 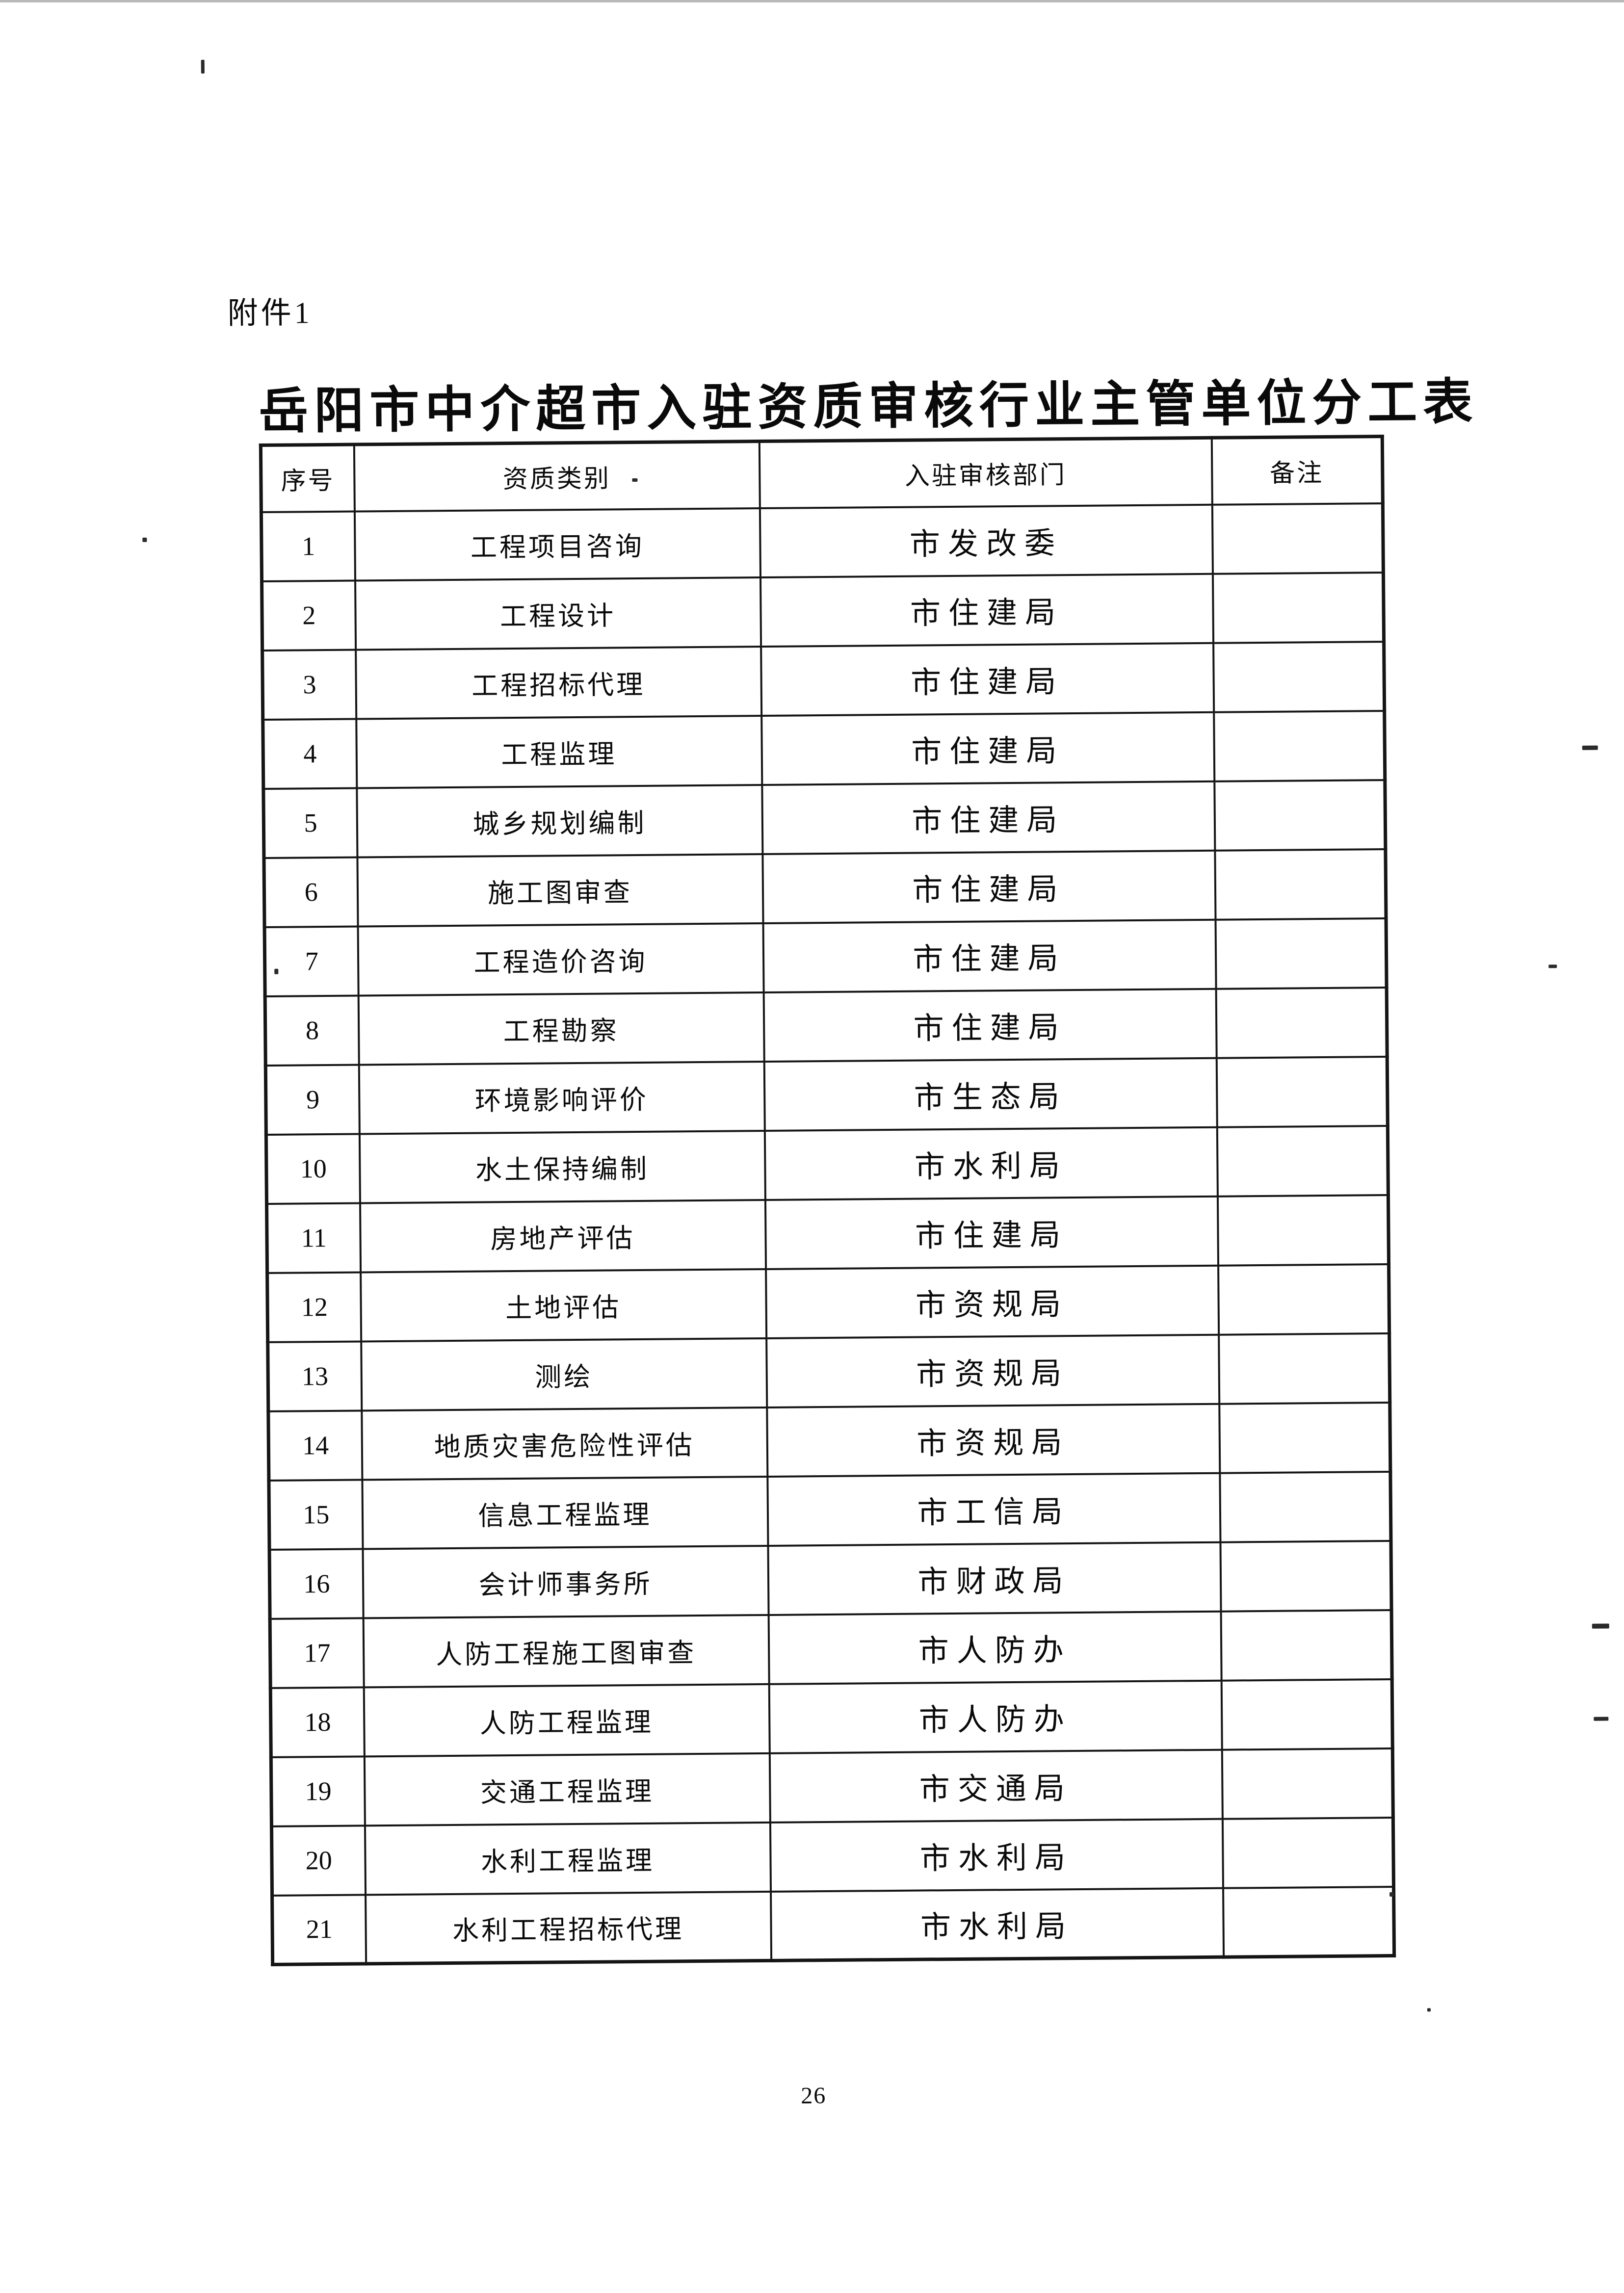 What do you see at coordinates (557, 544) in the screenshot?
I see `qualification-category-cell: 工程项目咨询` at bounding box center [557, 544].